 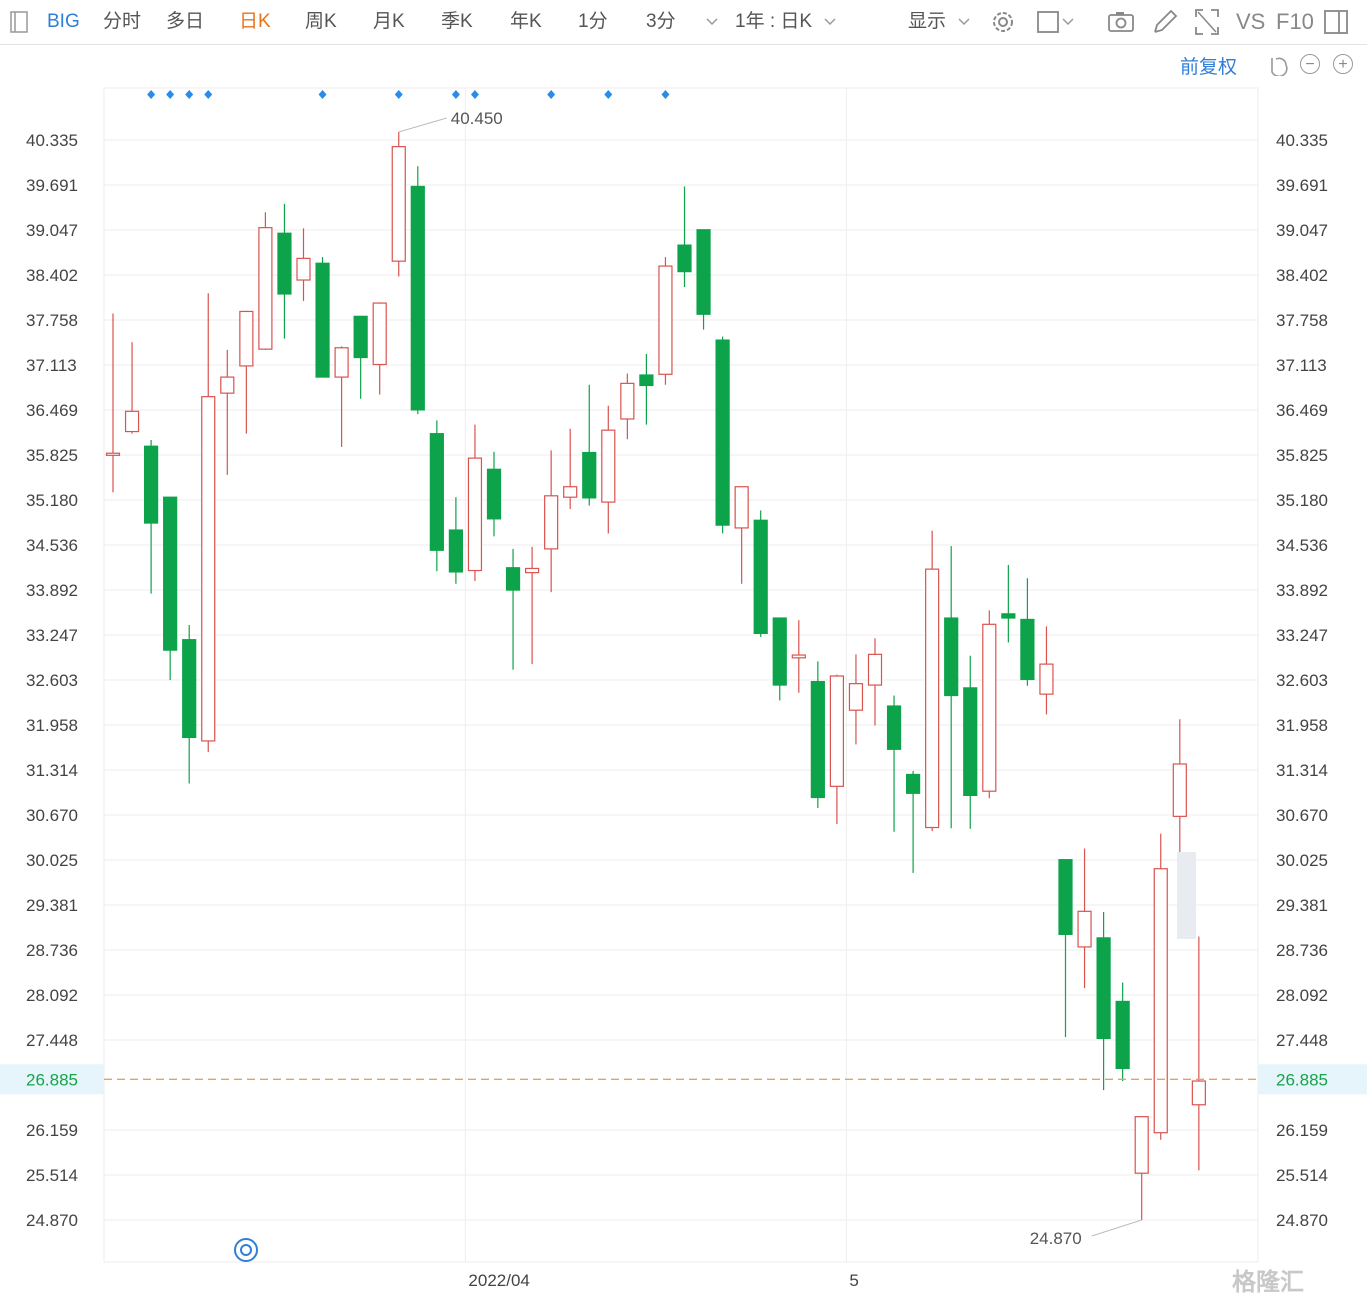 I want to click on tab-weekly-k: 周K, so click(x=321, y=21).